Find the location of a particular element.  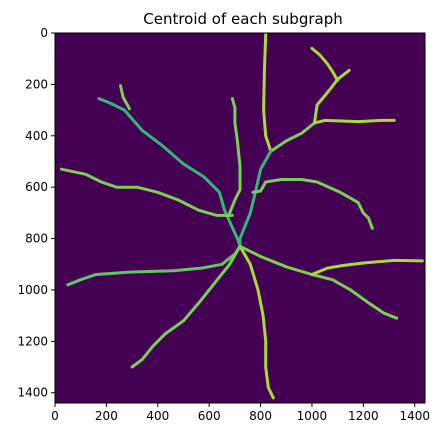

x-tick-label: 1400 is located at coordinates (414, 416).